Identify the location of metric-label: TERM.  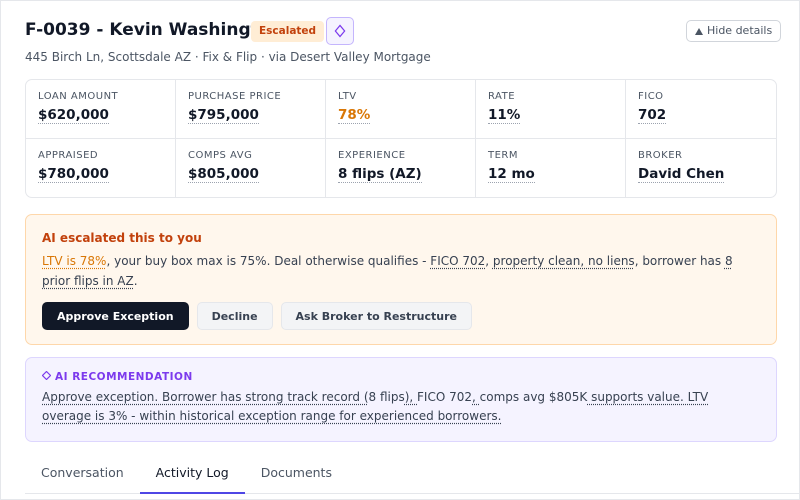
(503, 155).